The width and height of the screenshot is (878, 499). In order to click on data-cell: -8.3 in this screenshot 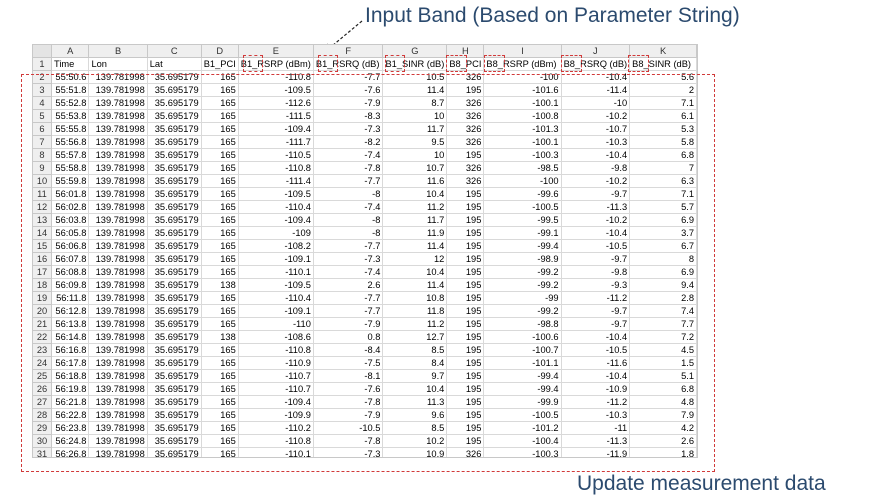, I will do `click(348, 116)`.